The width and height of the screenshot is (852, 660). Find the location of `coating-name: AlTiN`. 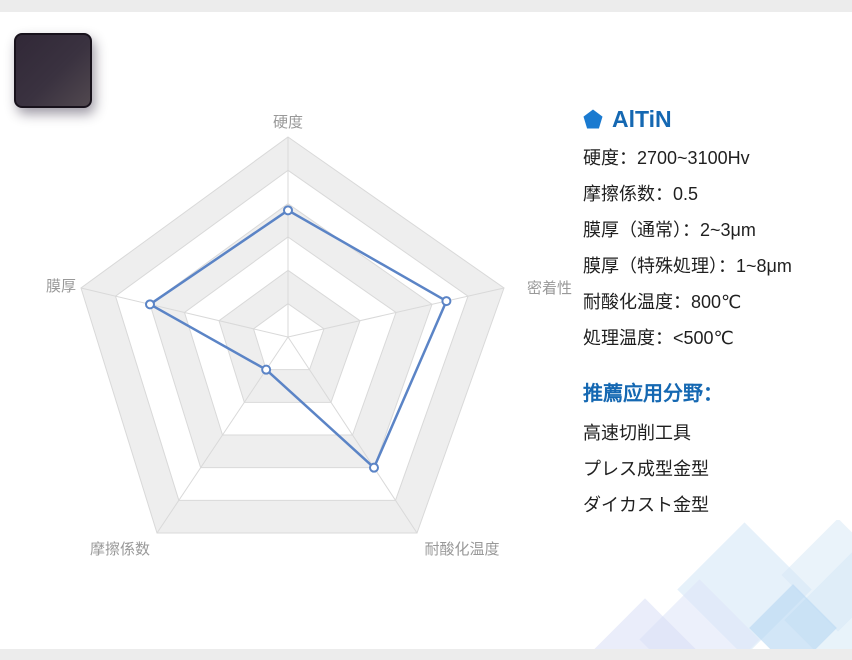

coating-name: AlTiN is located at coordinates (642, 119).